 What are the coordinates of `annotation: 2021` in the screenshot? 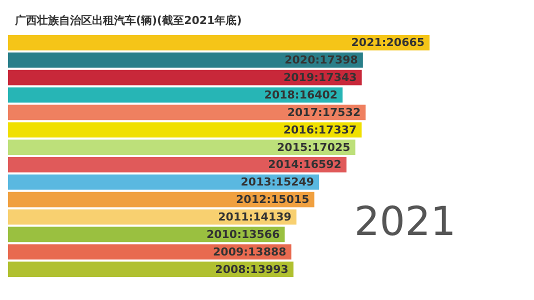 It's located at (405, 222).